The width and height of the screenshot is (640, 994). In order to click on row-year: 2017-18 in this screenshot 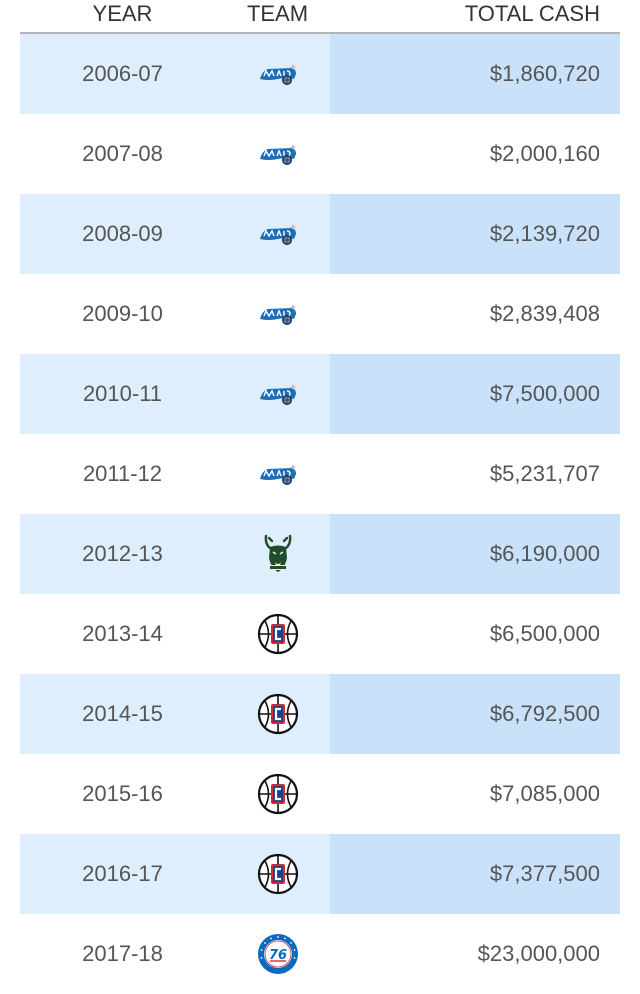, I will do `click(122, 953)`.